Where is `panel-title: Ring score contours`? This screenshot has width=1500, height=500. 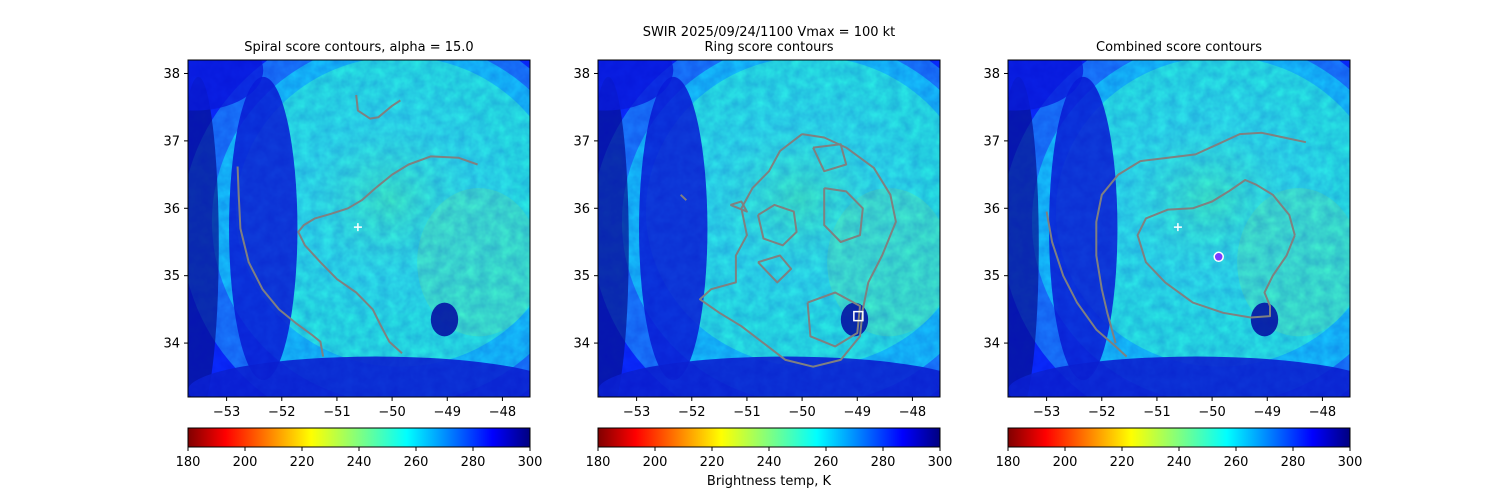
panel-title: Ring score contours is located at coordinates (768, 47).